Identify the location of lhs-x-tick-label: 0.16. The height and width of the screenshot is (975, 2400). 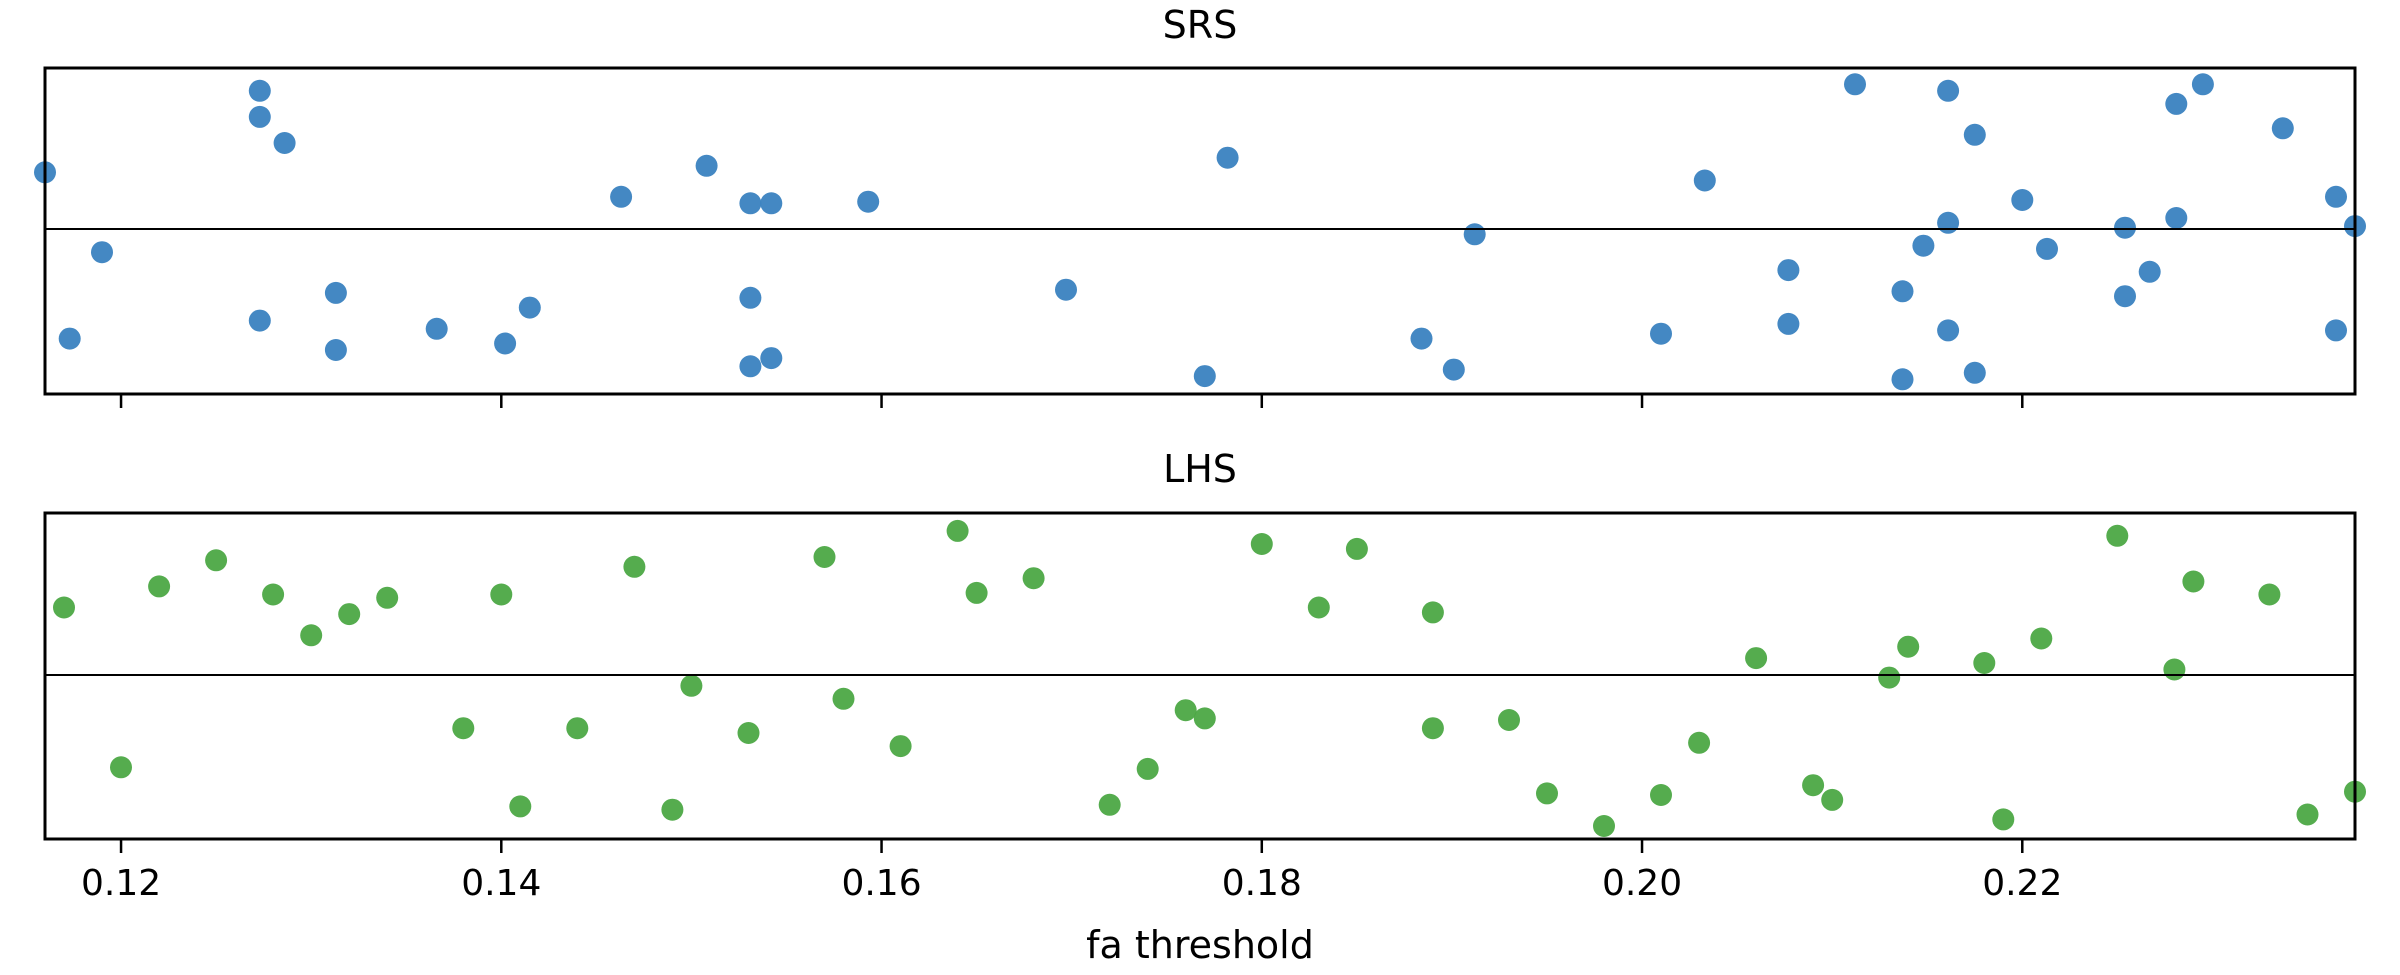
(881, 883).